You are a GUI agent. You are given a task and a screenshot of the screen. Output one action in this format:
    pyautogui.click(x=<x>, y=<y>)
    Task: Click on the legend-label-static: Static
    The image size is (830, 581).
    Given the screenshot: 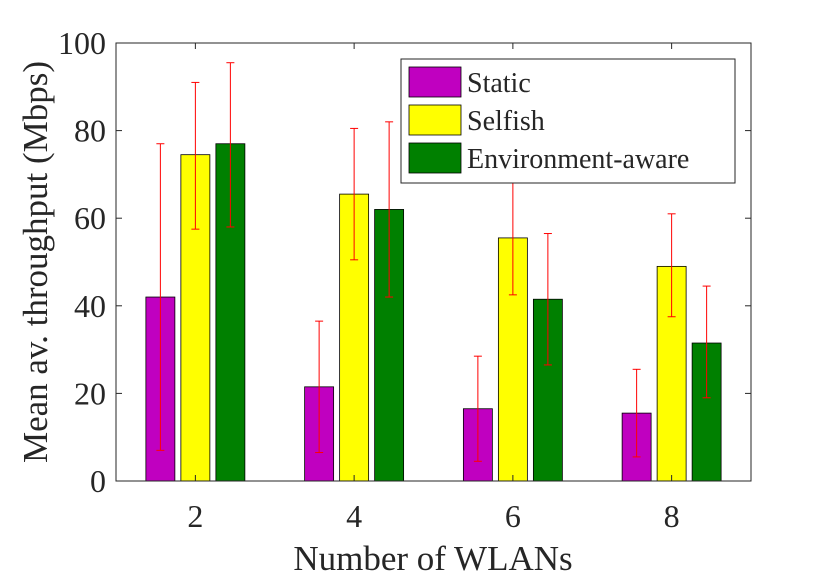 What is the action you would take?
    pyautogui.click(x=499, y=83)
    